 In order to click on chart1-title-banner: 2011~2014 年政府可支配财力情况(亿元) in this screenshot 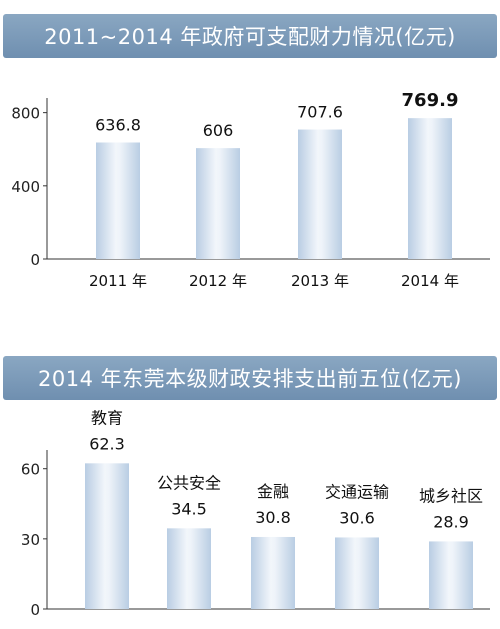, I will do `click(250, 36)`.